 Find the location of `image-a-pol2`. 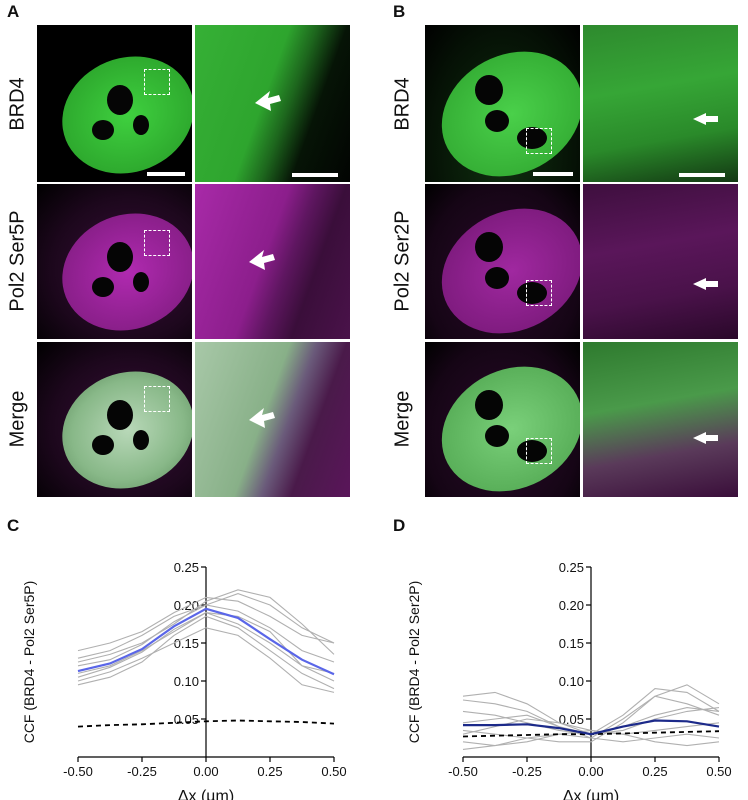

image-a-pol2 is located at coordinates (114, 261).